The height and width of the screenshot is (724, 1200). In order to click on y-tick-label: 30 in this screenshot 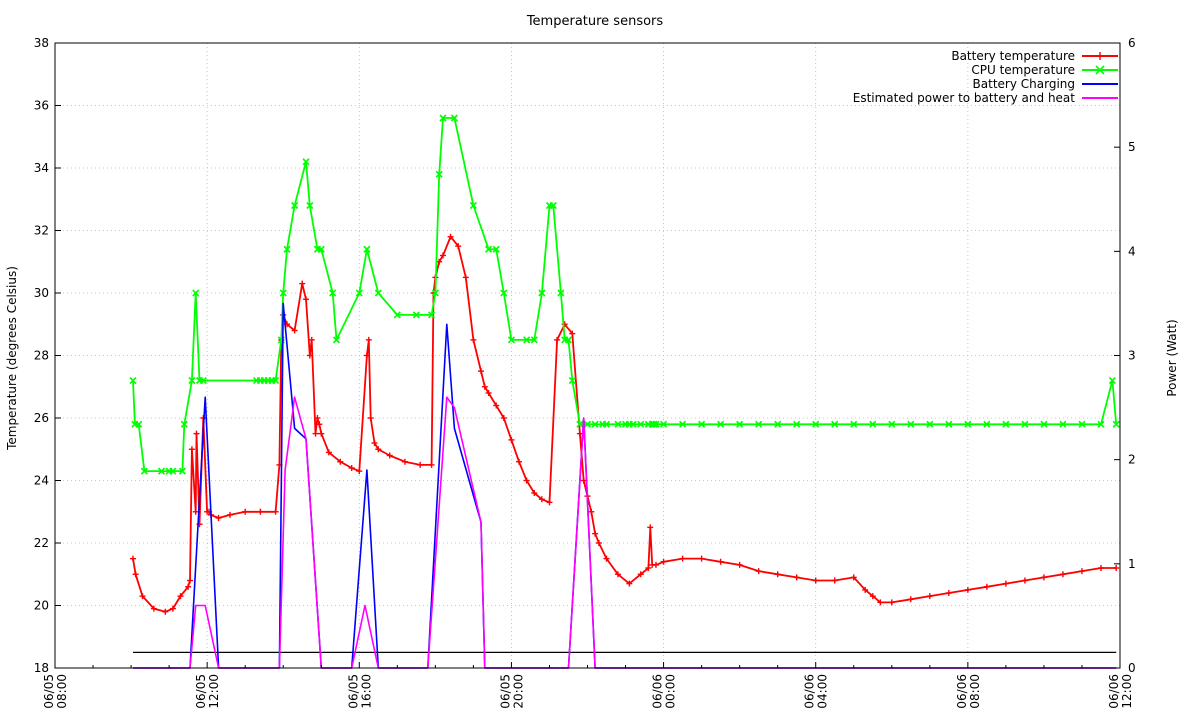, I will do `click(41, 293)`.